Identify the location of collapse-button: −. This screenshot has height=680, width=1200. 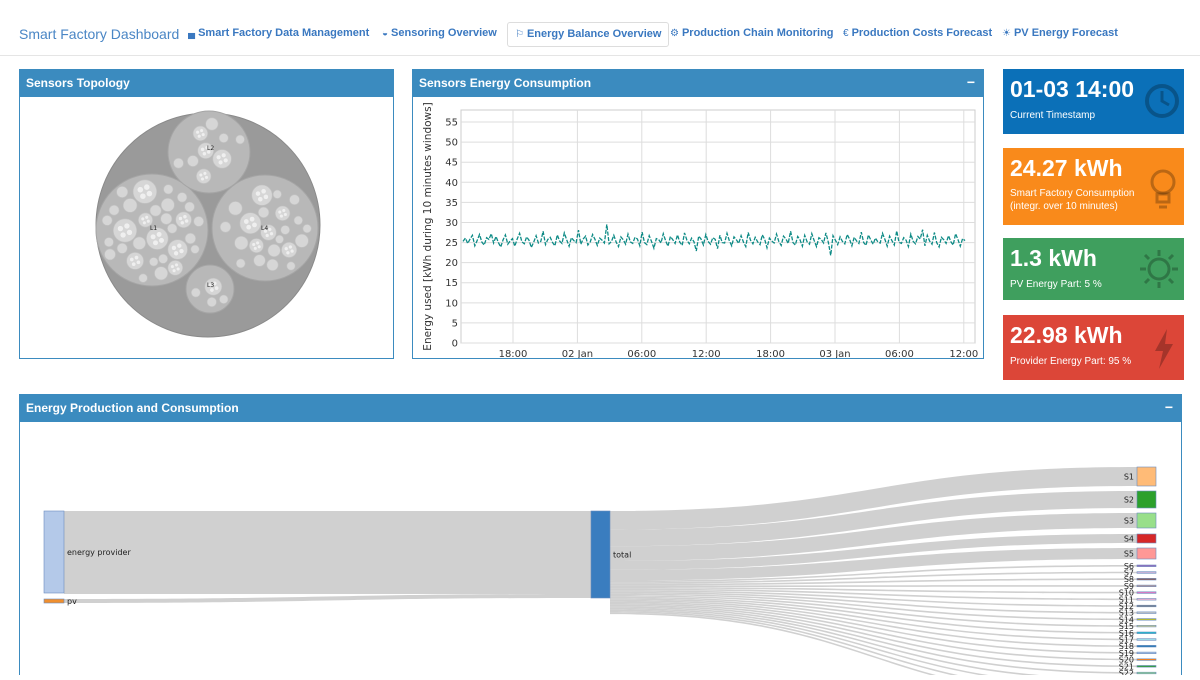
(1168, 407).